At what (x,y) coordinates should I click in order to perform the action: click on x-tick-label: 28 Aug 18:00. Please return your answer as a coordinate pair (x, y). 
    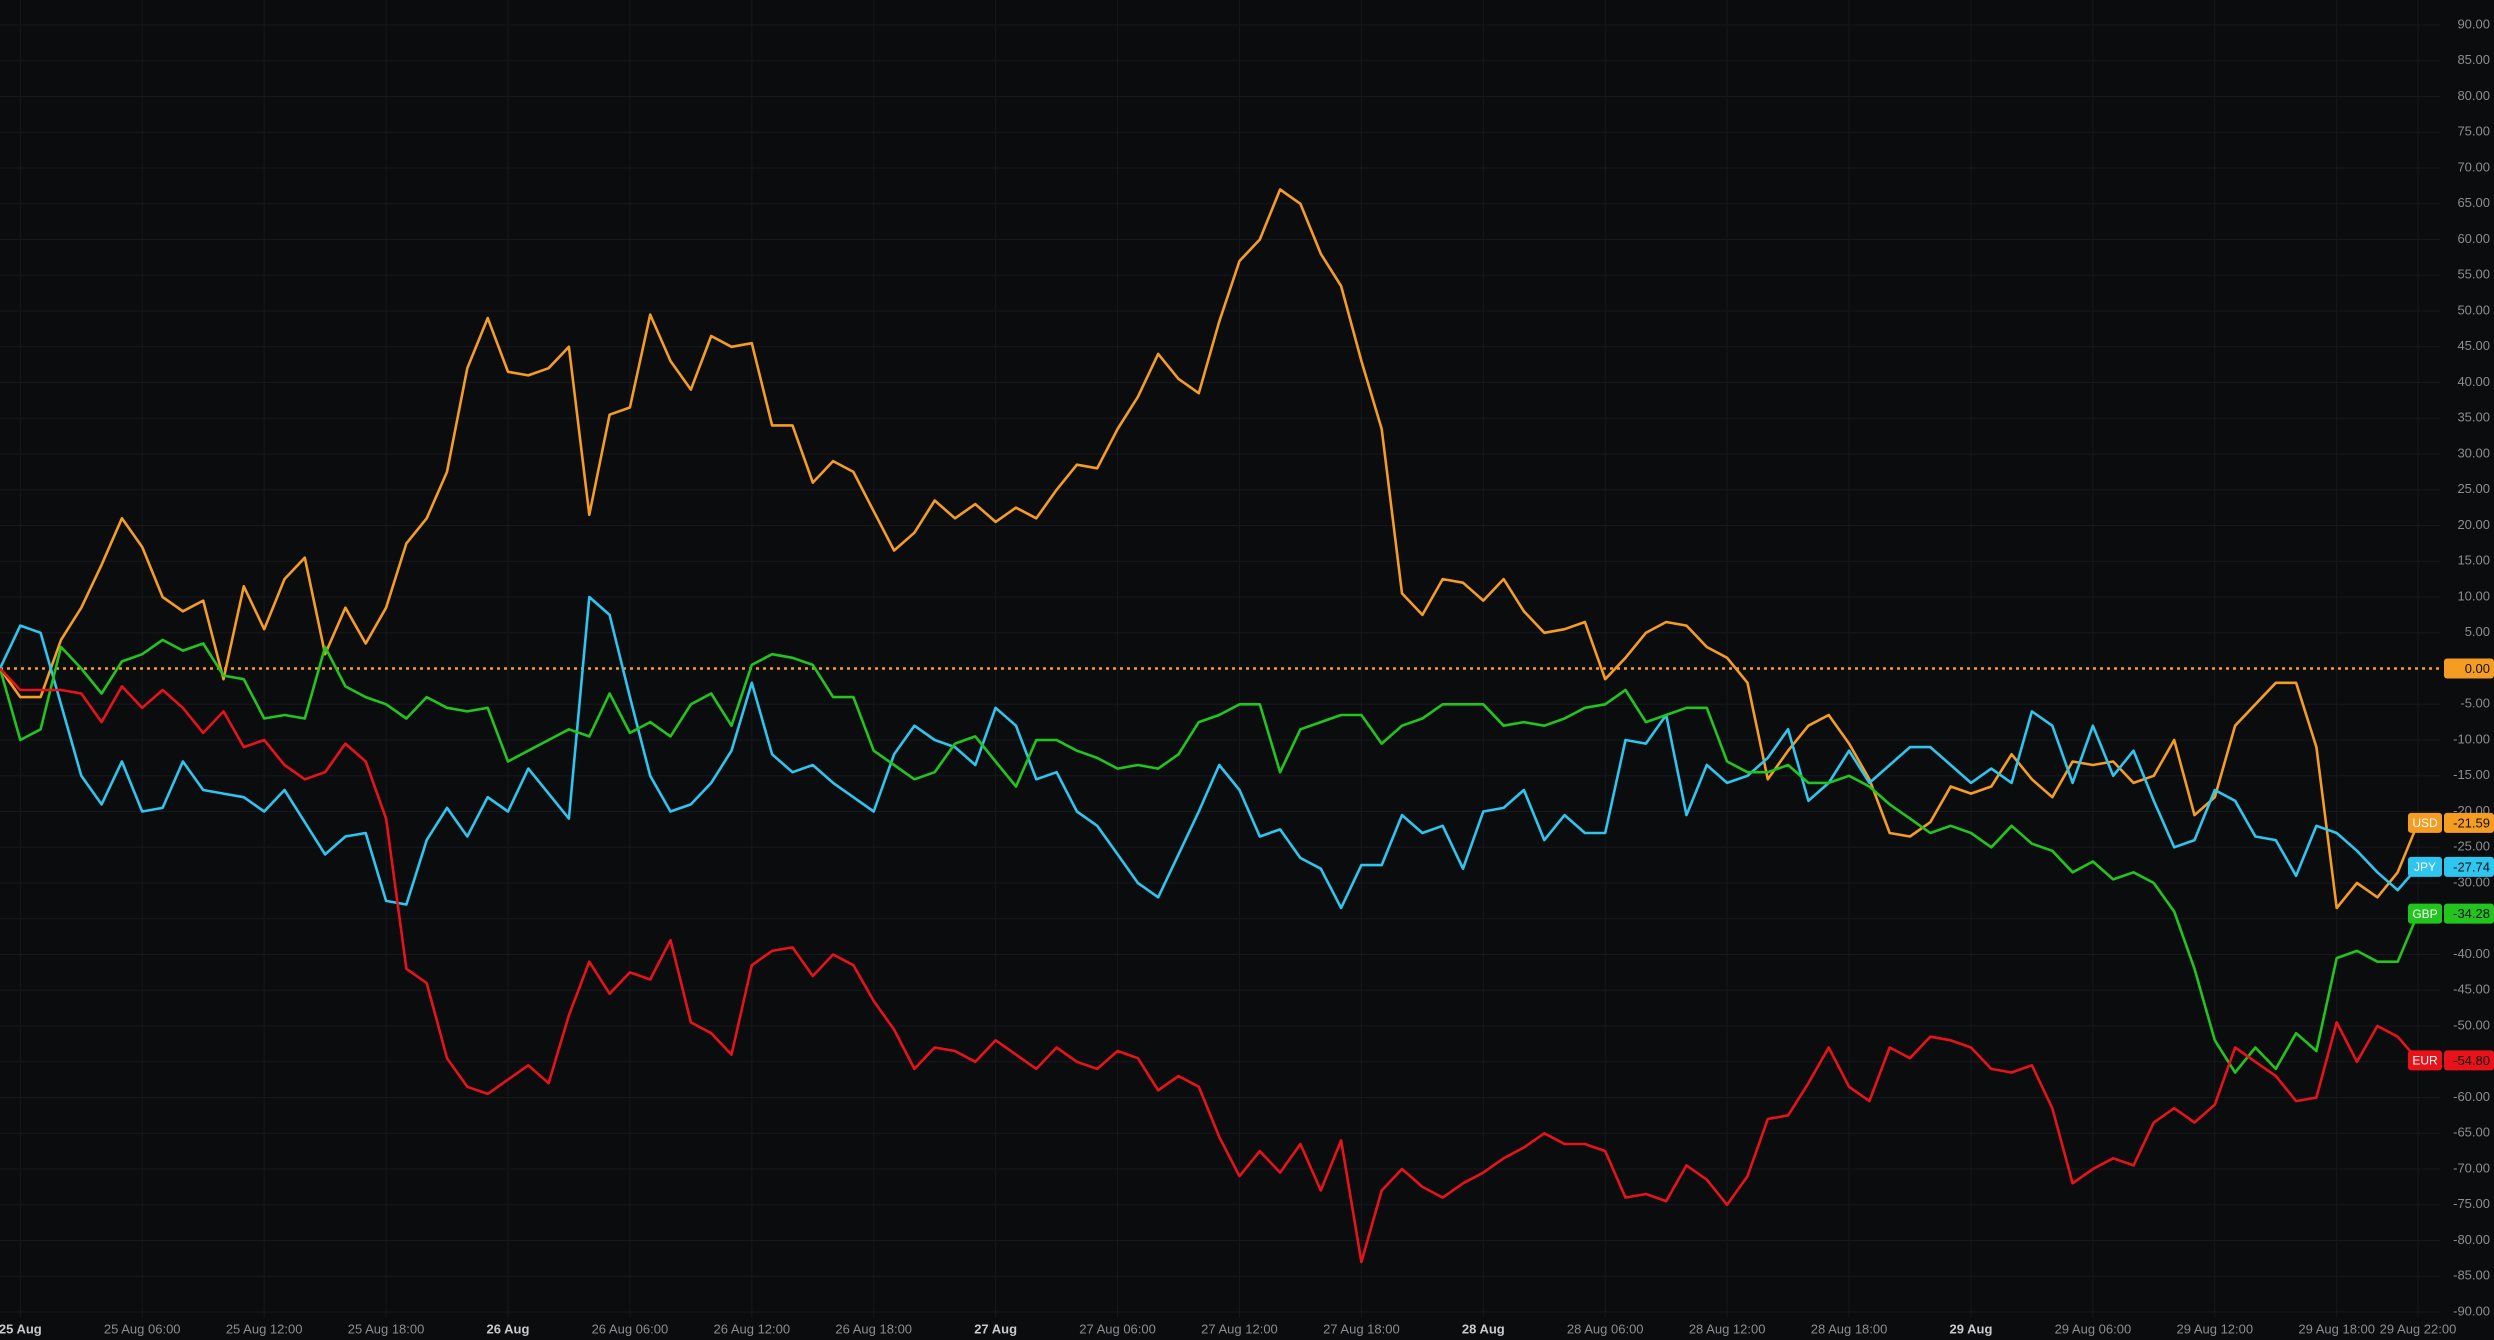
    Looking at the image, I should click on (1849, 1328).